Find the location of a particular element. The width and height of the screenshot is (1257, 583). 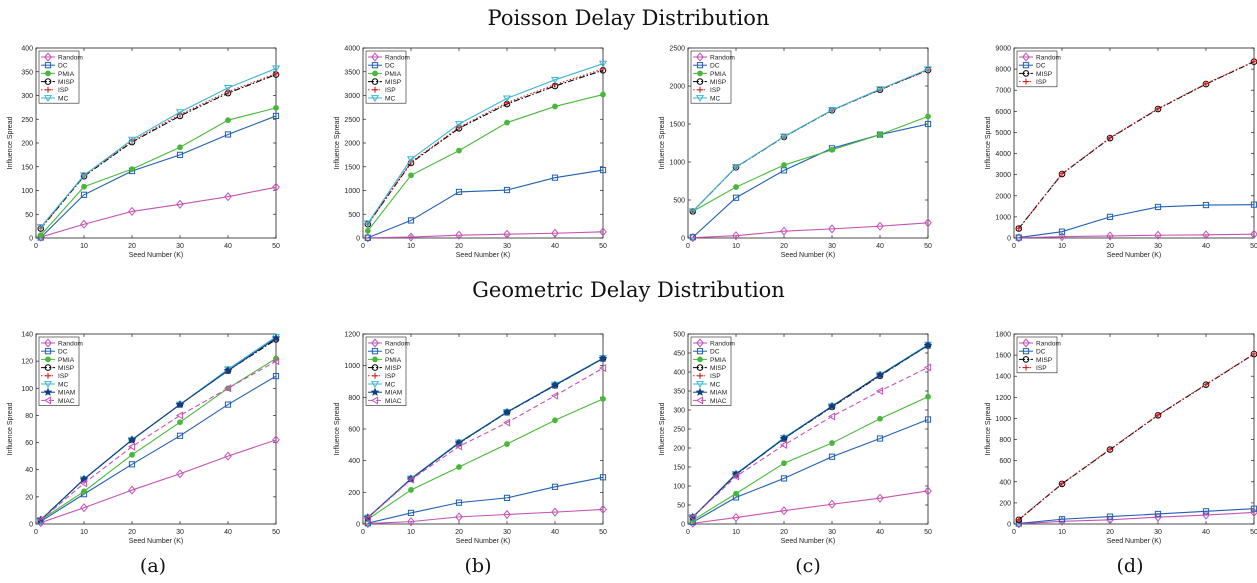

y-tick-label: 800 is located at coordinates (354, 398).